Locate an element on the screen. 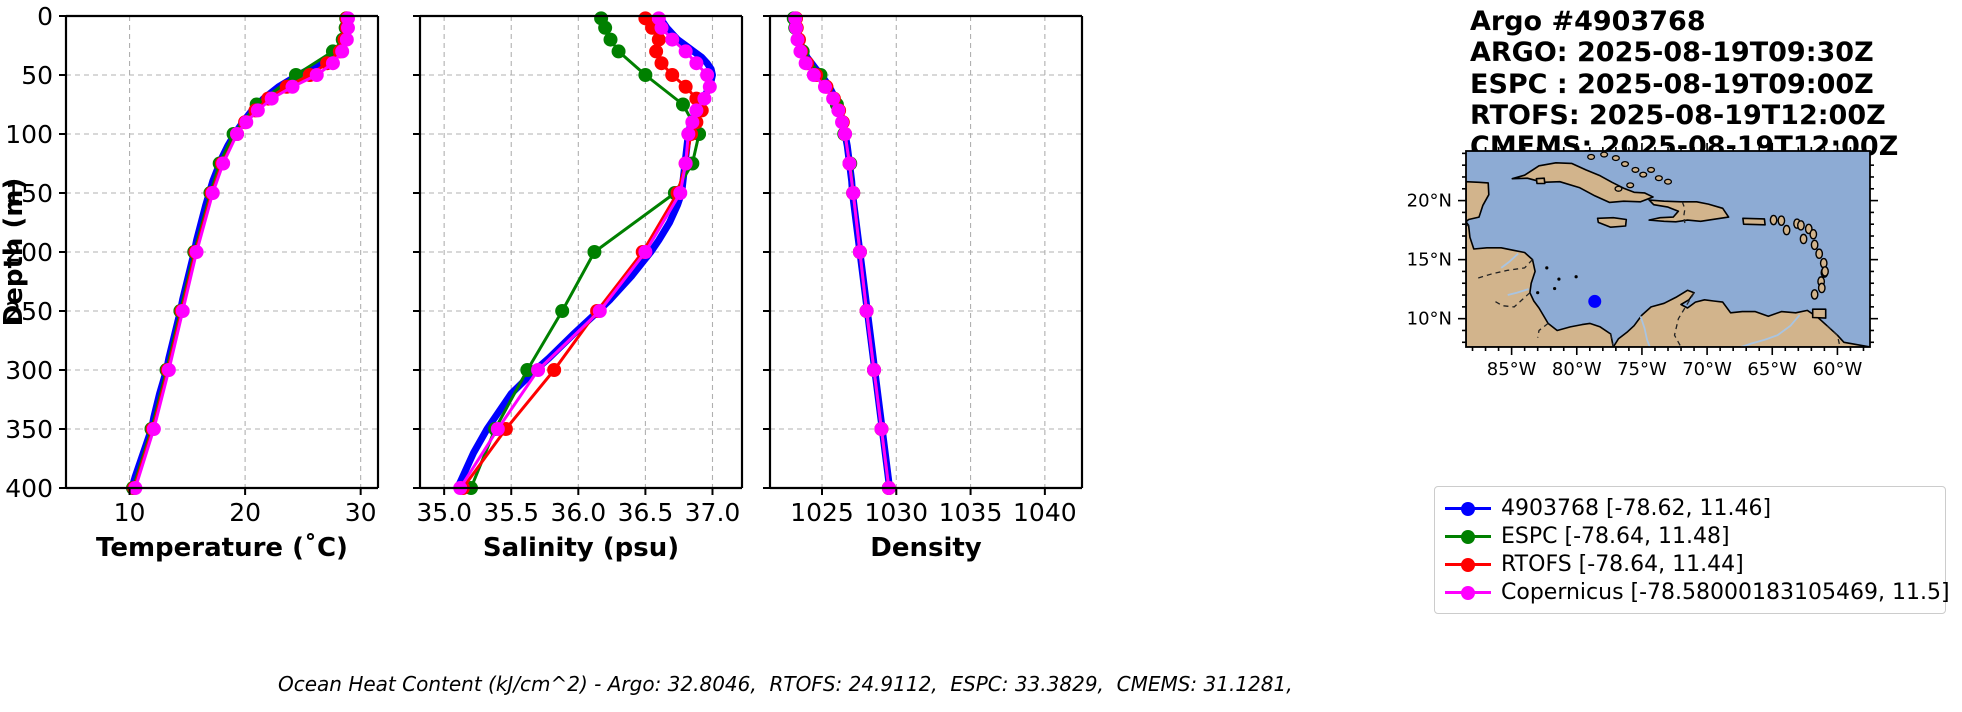  svg-text: 20 is located at coordinates (245, 512).